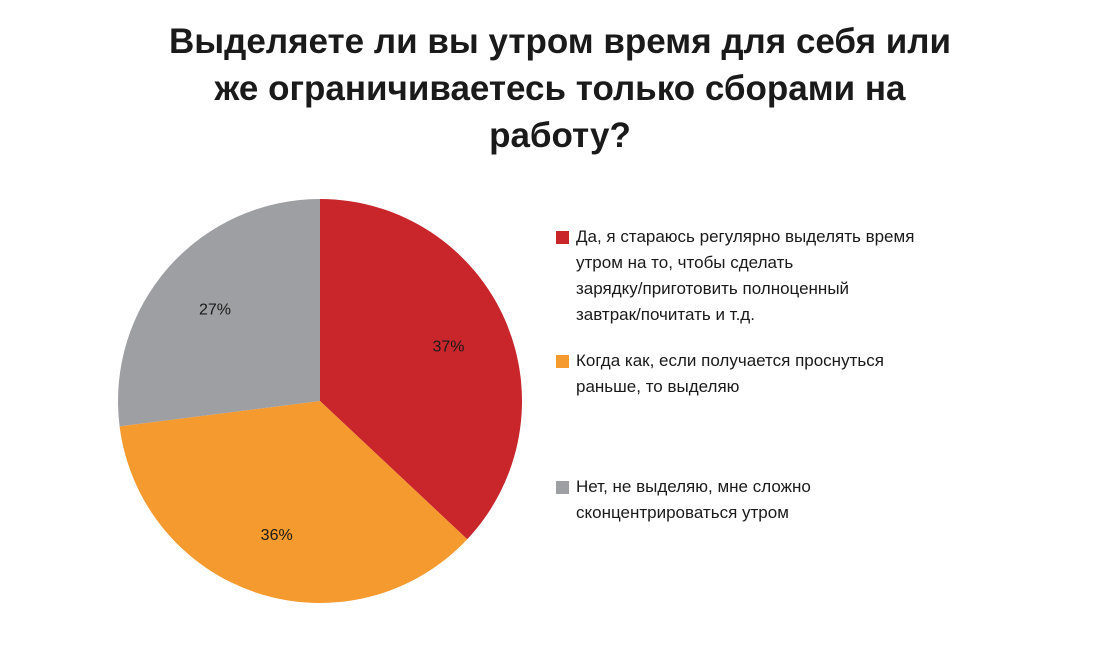  What do you see at coordinates (658, 386) in the screenshot?
I see `legend-label-sometimes-line-2: раньше, то выделяю` at bounding box center [658, 386].